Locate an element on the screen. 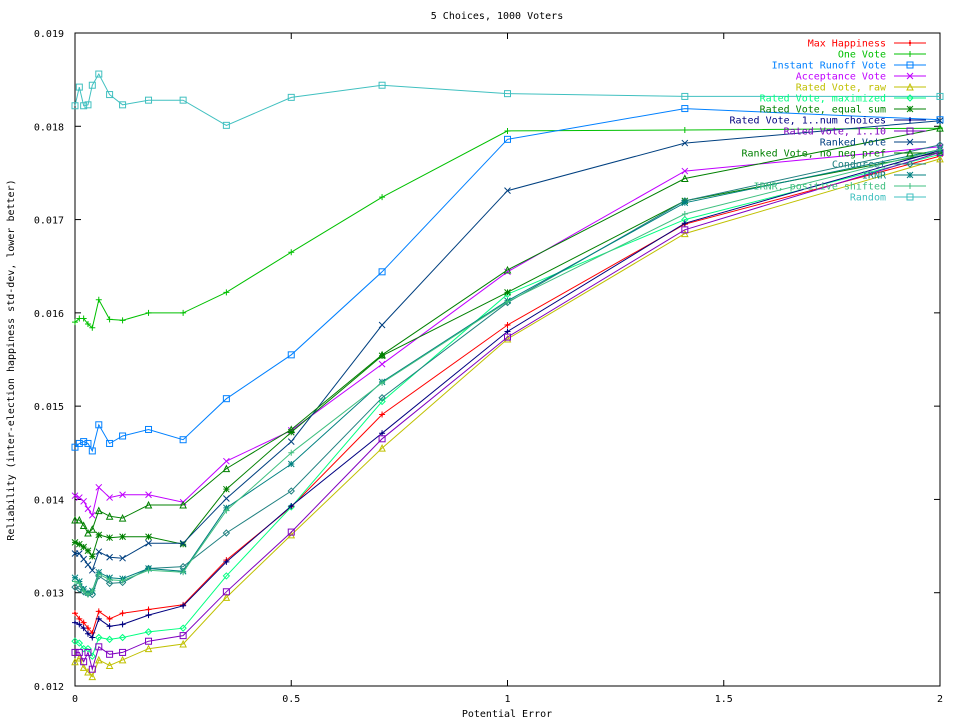  series-line is located at coordinates (507, 99).